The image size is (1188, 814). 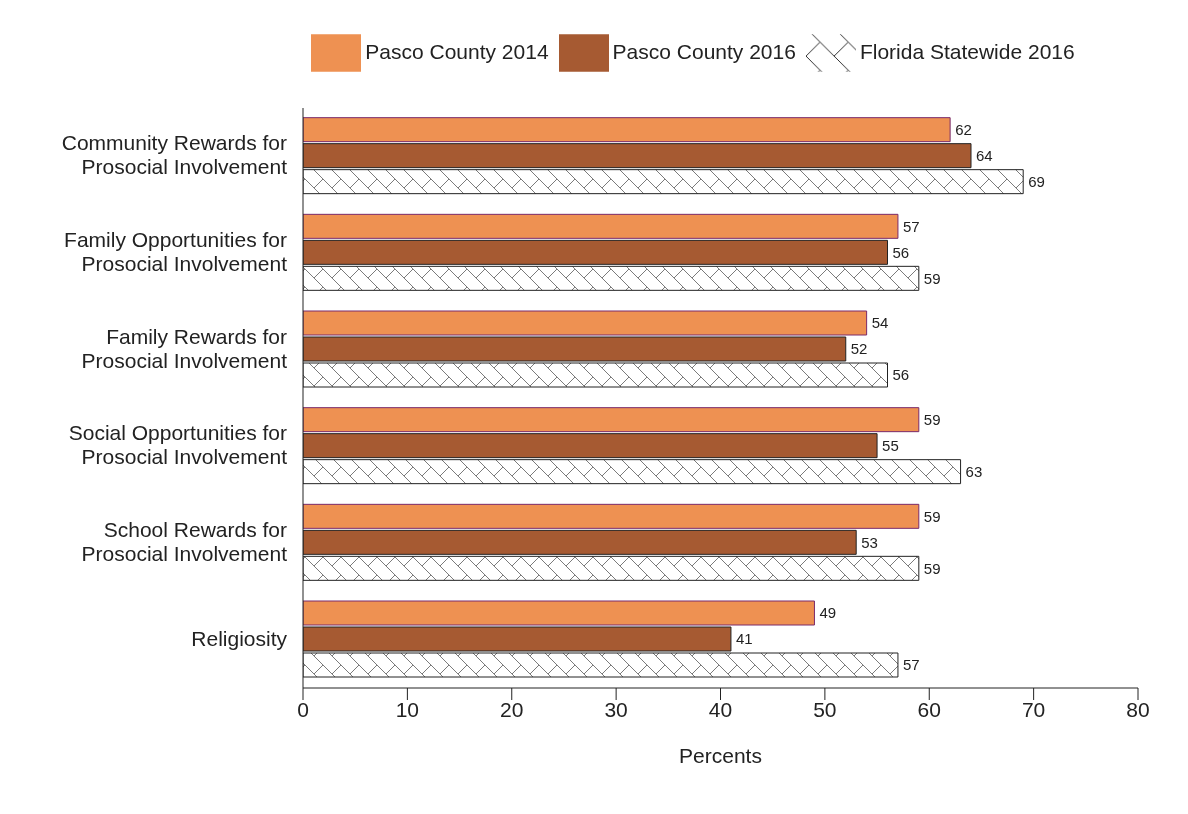 What do you see at coordinates (239, 638) in the screenshot?
I see `y-tick-label: Religiosity` at bounding box center [239, 638].